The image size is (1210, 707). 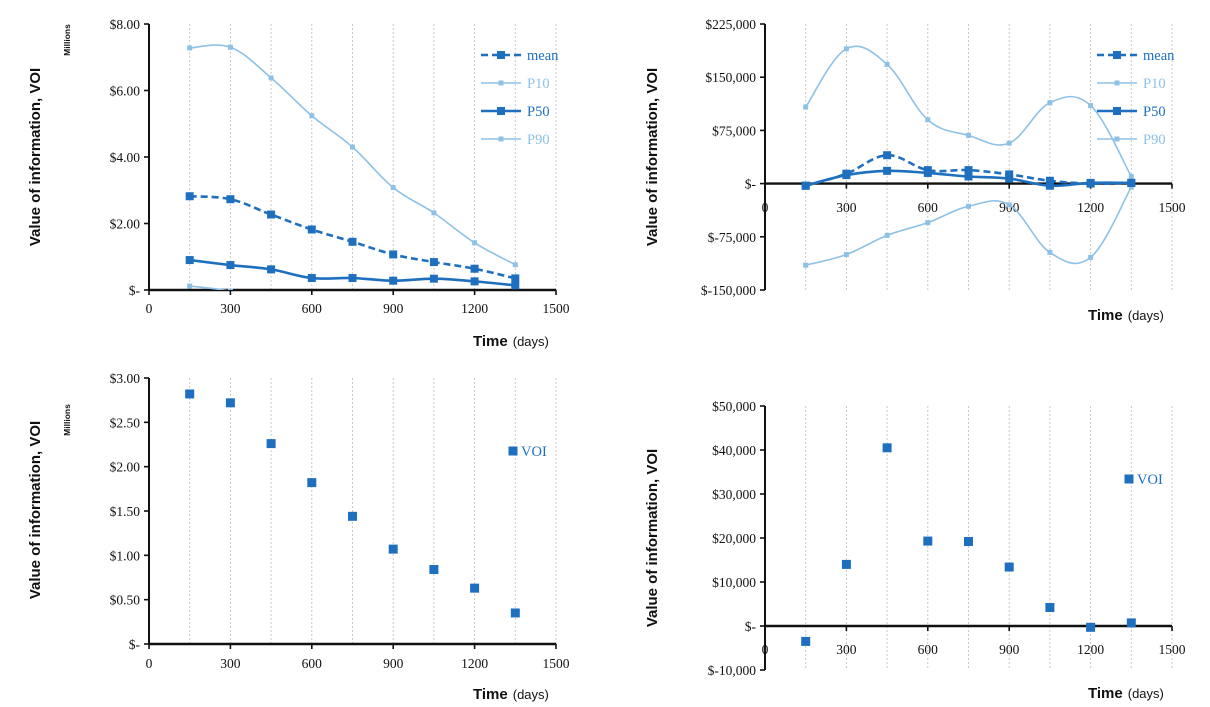 I want to click on y-tick-label: $30,000, so click(x=734, y=494).